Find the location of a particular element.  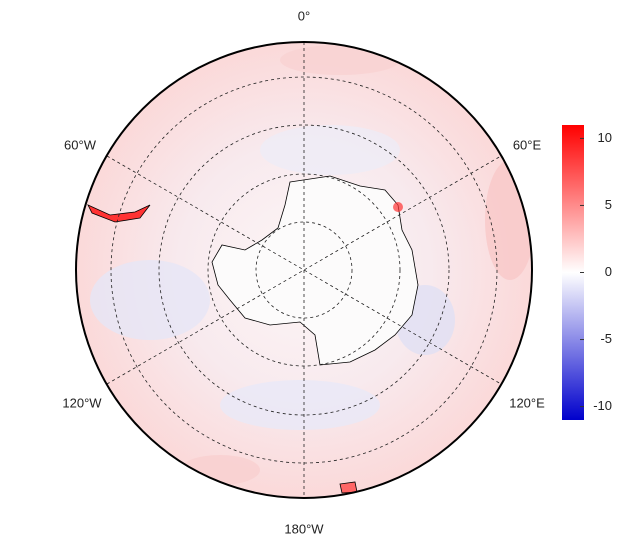

meridian-label: 60°W is located at coordinates (80, 144).